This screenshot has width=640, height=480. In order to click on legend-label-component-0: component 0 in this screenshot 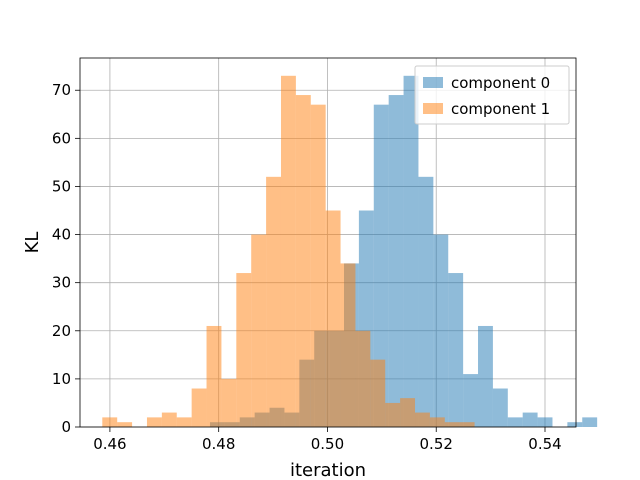, I will do `click(500, 83)`.